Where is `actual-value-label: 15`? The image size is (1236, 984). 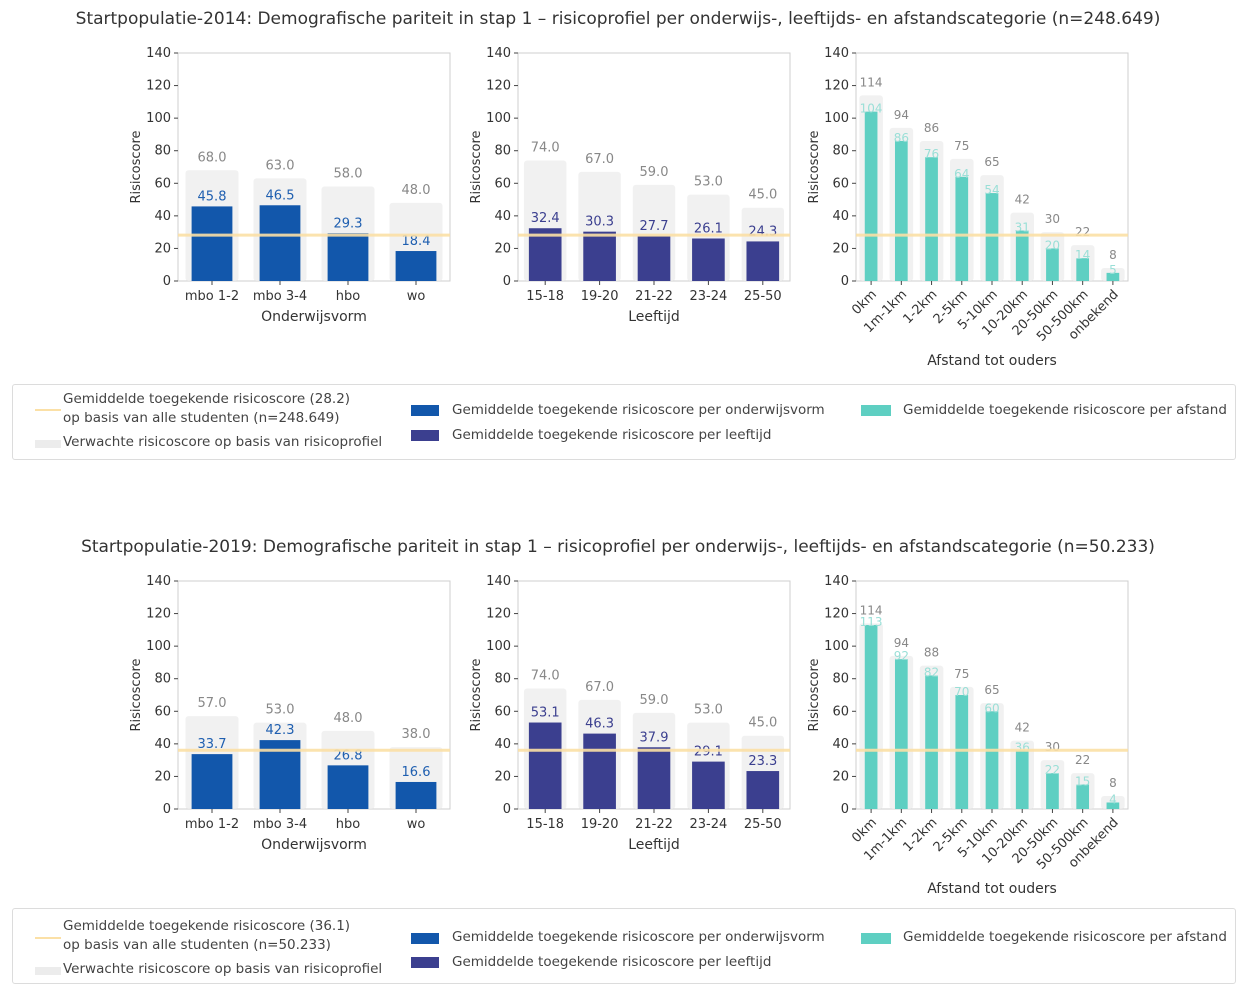
actual-value-label: 15 is located at coordinates (1082, 782).